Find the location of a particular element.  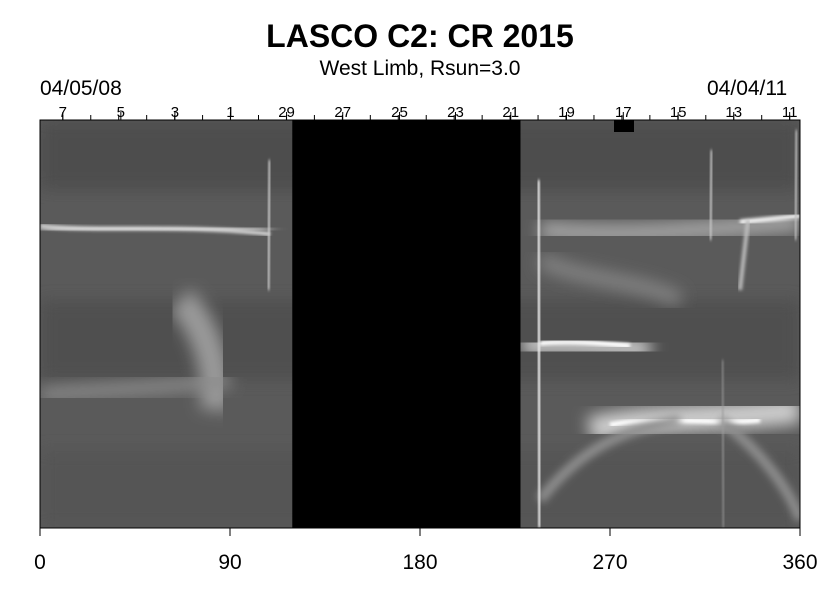

top-day-label: 17 is located at coordinates (623, 112).